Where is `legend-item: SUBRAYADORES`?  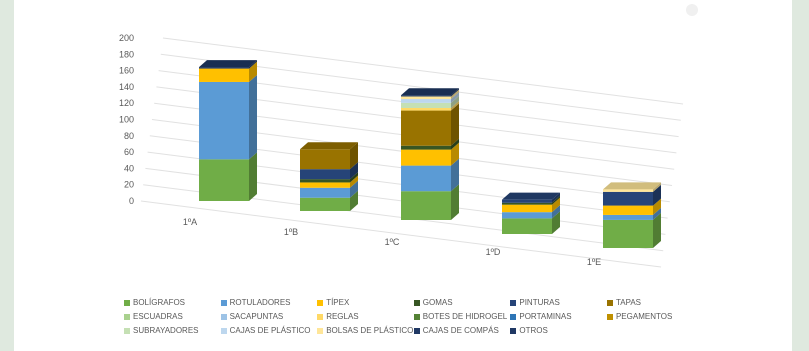
legend-item: SUBRAYADORES is located at coordinates (172, 330).